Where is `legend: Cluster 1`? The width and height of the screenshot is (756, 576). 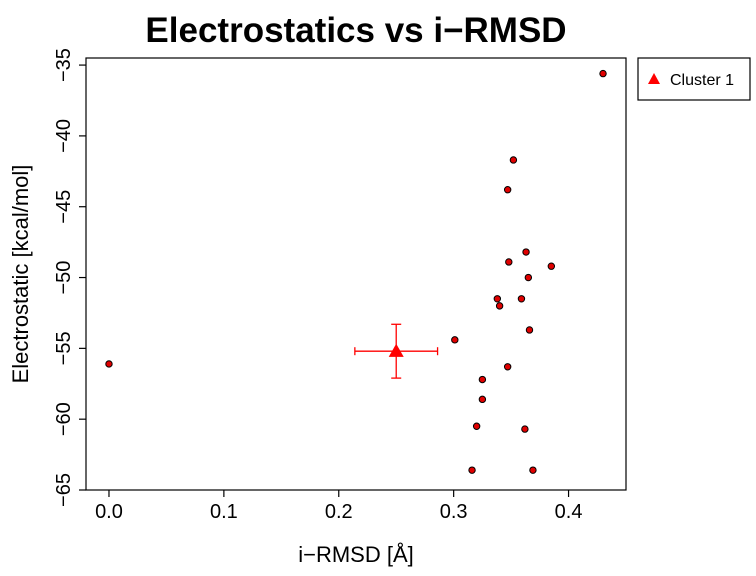 legend: Cluster 1 is located at coordinates (694, 79).